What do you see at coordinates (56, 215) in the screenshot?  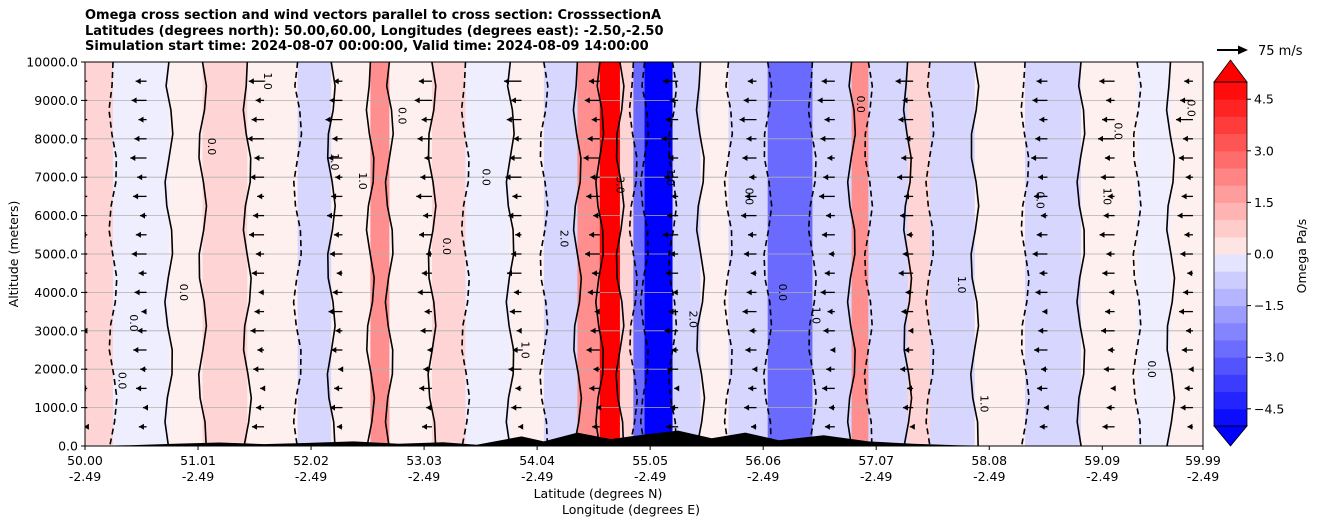 I see `y-tick-label: 6000.0` at bounding box center [56, 215].